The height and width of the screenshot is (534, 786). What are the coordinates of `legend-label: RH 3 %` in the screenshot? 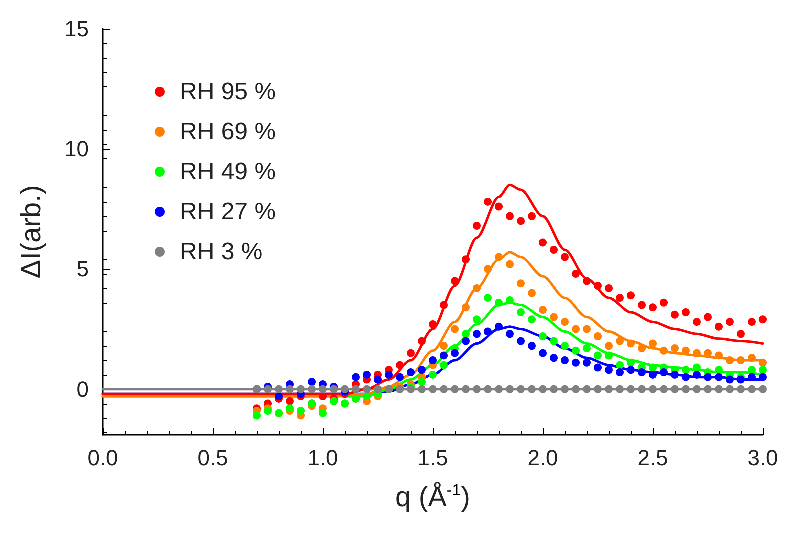 It's located at (221, 252).